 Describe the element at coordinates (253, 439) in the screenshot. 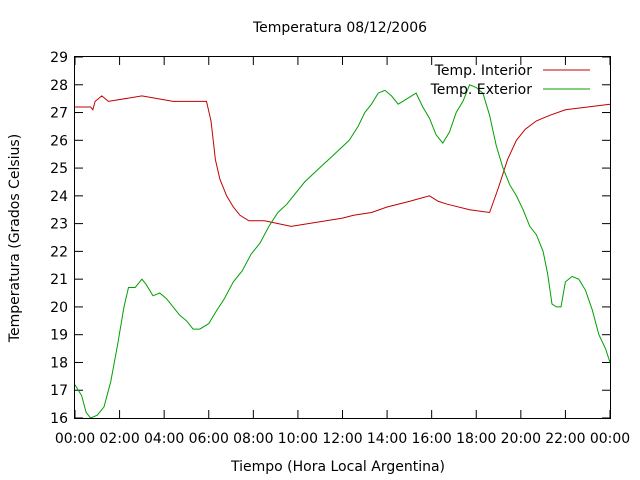

I see `x-tick-label: 08:00` at that location.